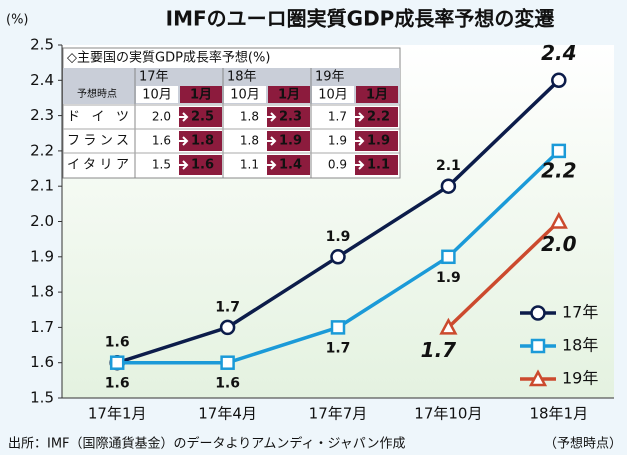 This screenshot has height=455, width=627. Describe the element at coordinates (161, 165) in the screenshot. I see `old-value: 1.5` at that location.